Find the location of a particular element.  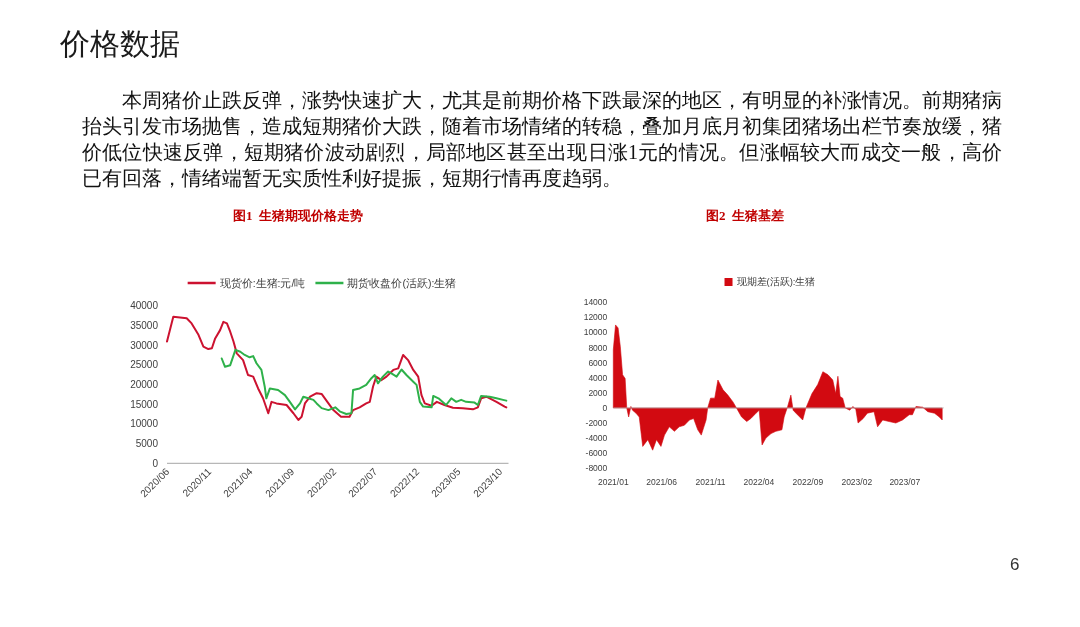

chart-title: 图2 生猪基差 is located at coordinates (745, 215).